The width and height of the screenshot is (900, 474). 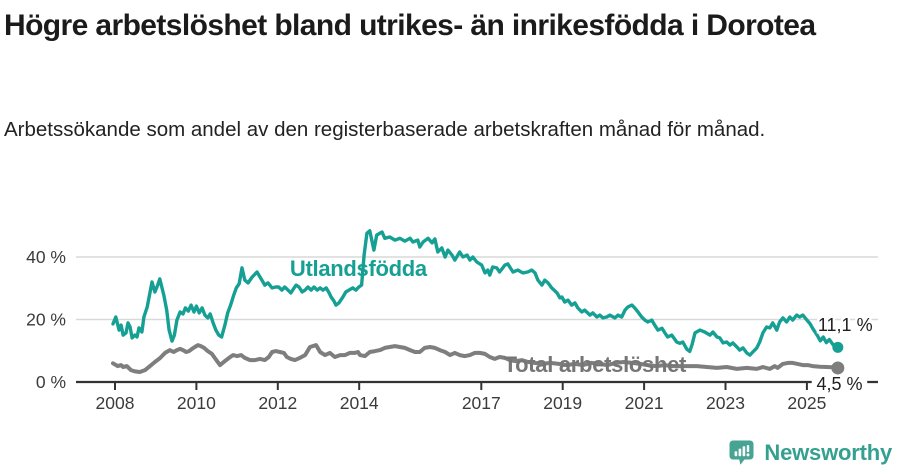 I want to click on x-axis-label: 2021, so click(x=644, y=403).